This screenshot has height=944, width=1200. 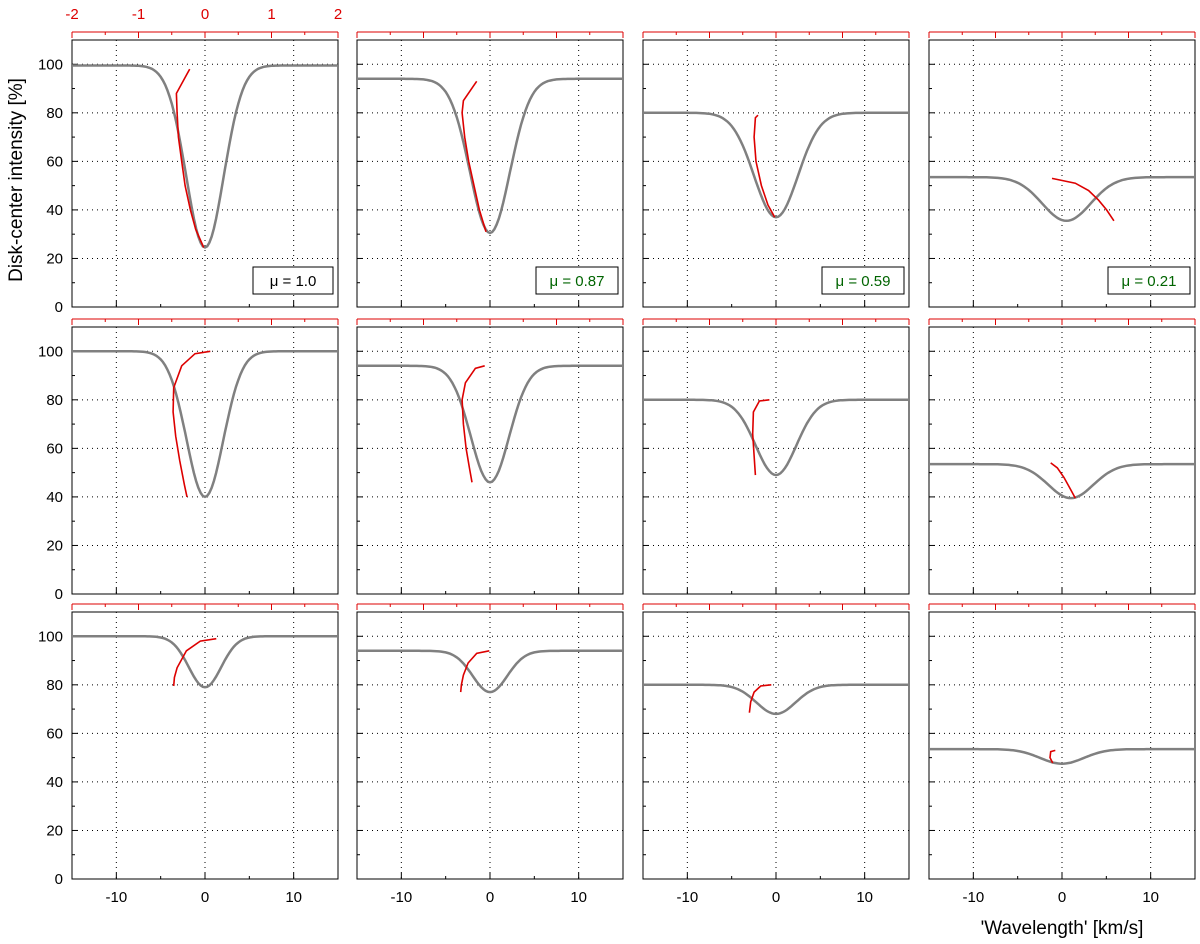 What do you see at coordinates (338, 14) in the screenshot?
I see `bisector-tick-label: 2` at bounding box center [338, 14].